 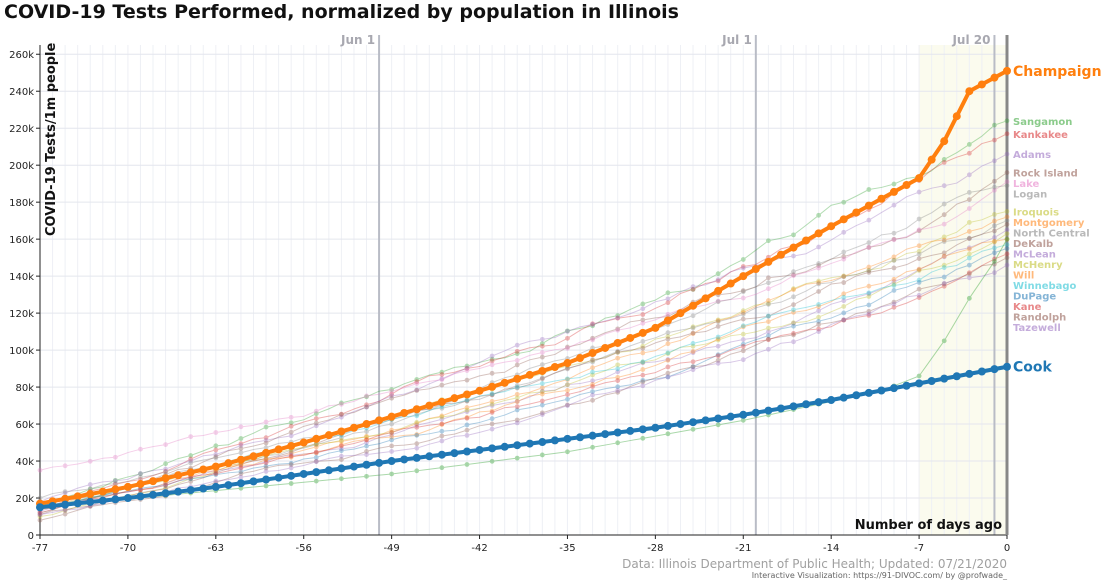 What do you see at coordinates (1045, 286) in the screenshot?
I see `winnebago-label: Winnebago` at bounding box center [1045, 286].